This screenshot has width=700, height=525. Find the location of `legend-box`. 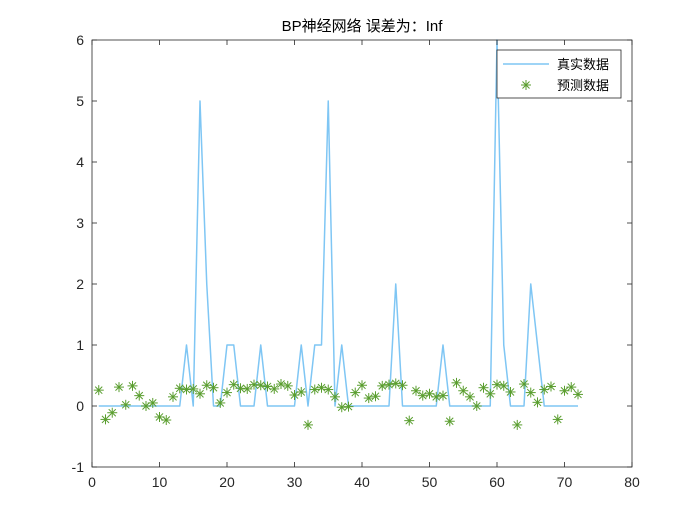

legend-box is located at coordinates (559, 74).